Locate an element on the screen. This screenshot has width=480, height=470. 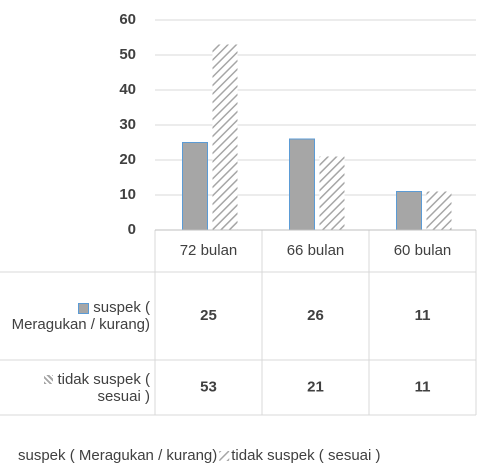
y-tick-label: 30 is located at coordinates (127, 124).